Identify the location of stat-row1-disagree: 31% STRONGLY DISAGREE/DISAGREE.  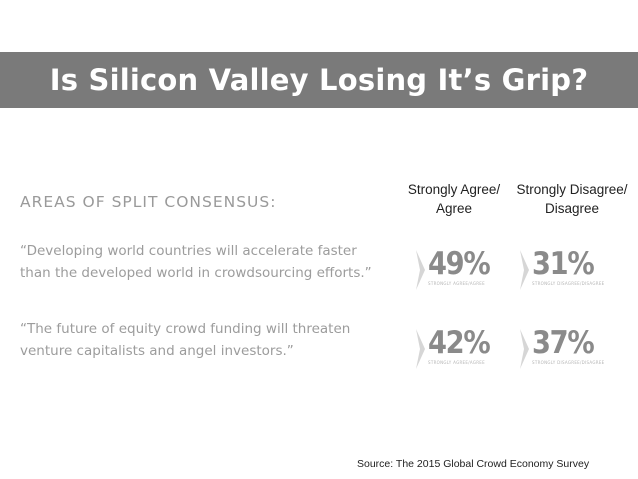
(562, 269).